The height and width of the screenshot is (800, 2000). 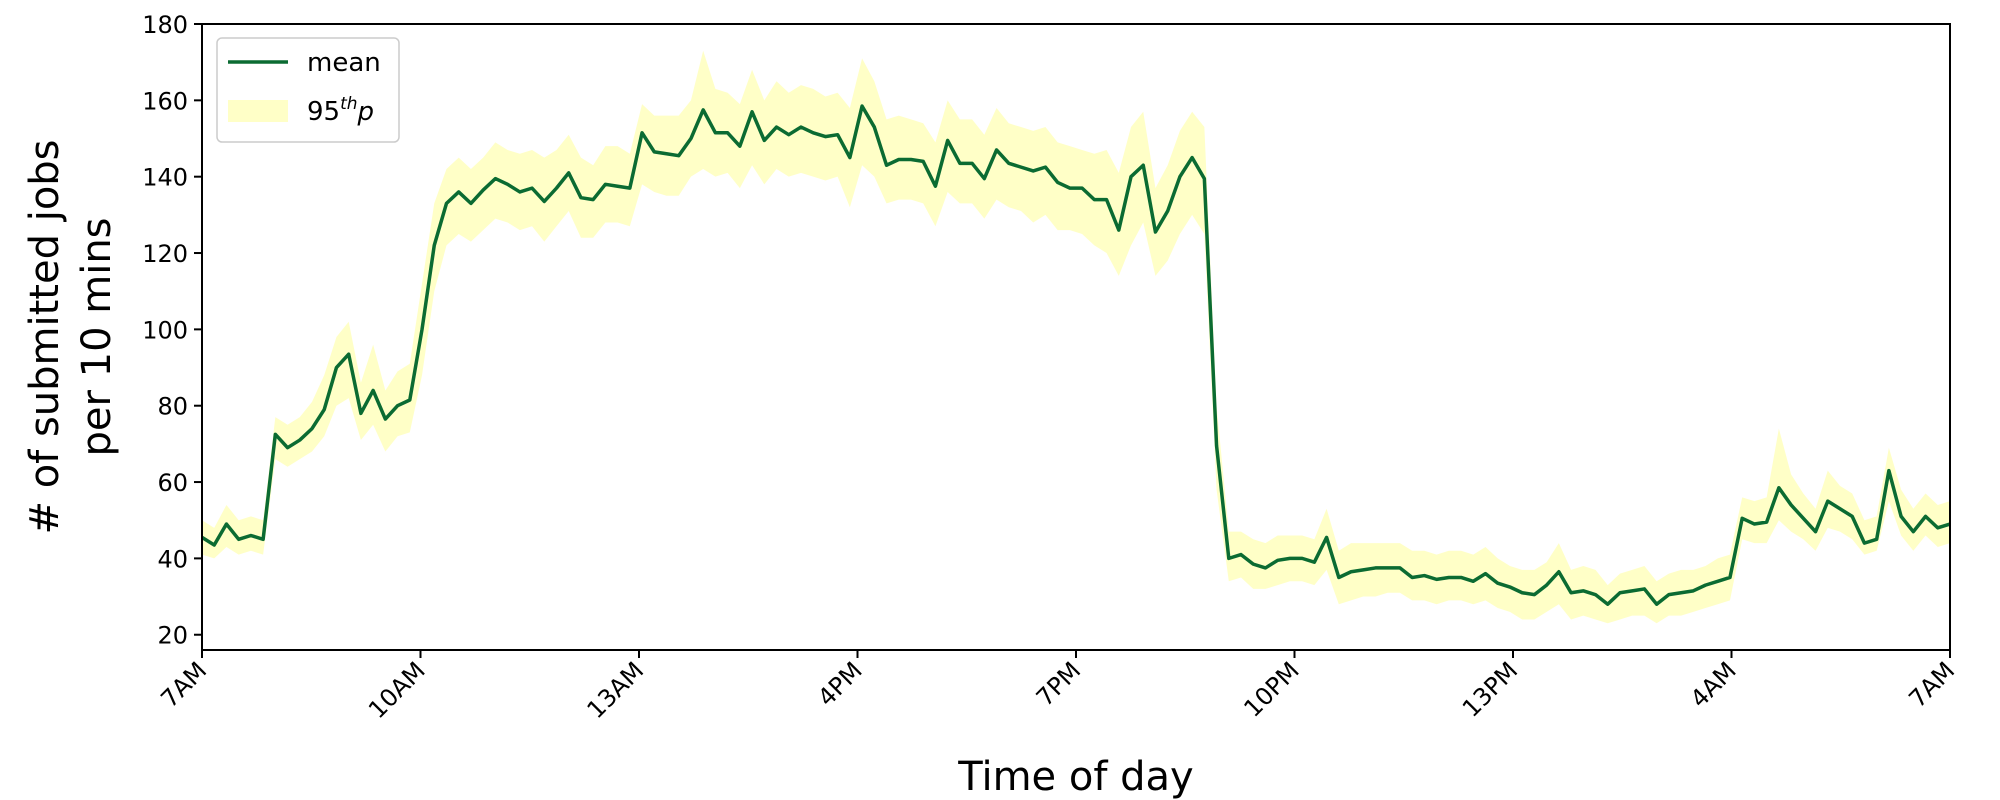 What do you see at coordinates (1713, 684) in the screenshot?
I see `x-tick-label: 4AM` at bounding box center [1713, 684].